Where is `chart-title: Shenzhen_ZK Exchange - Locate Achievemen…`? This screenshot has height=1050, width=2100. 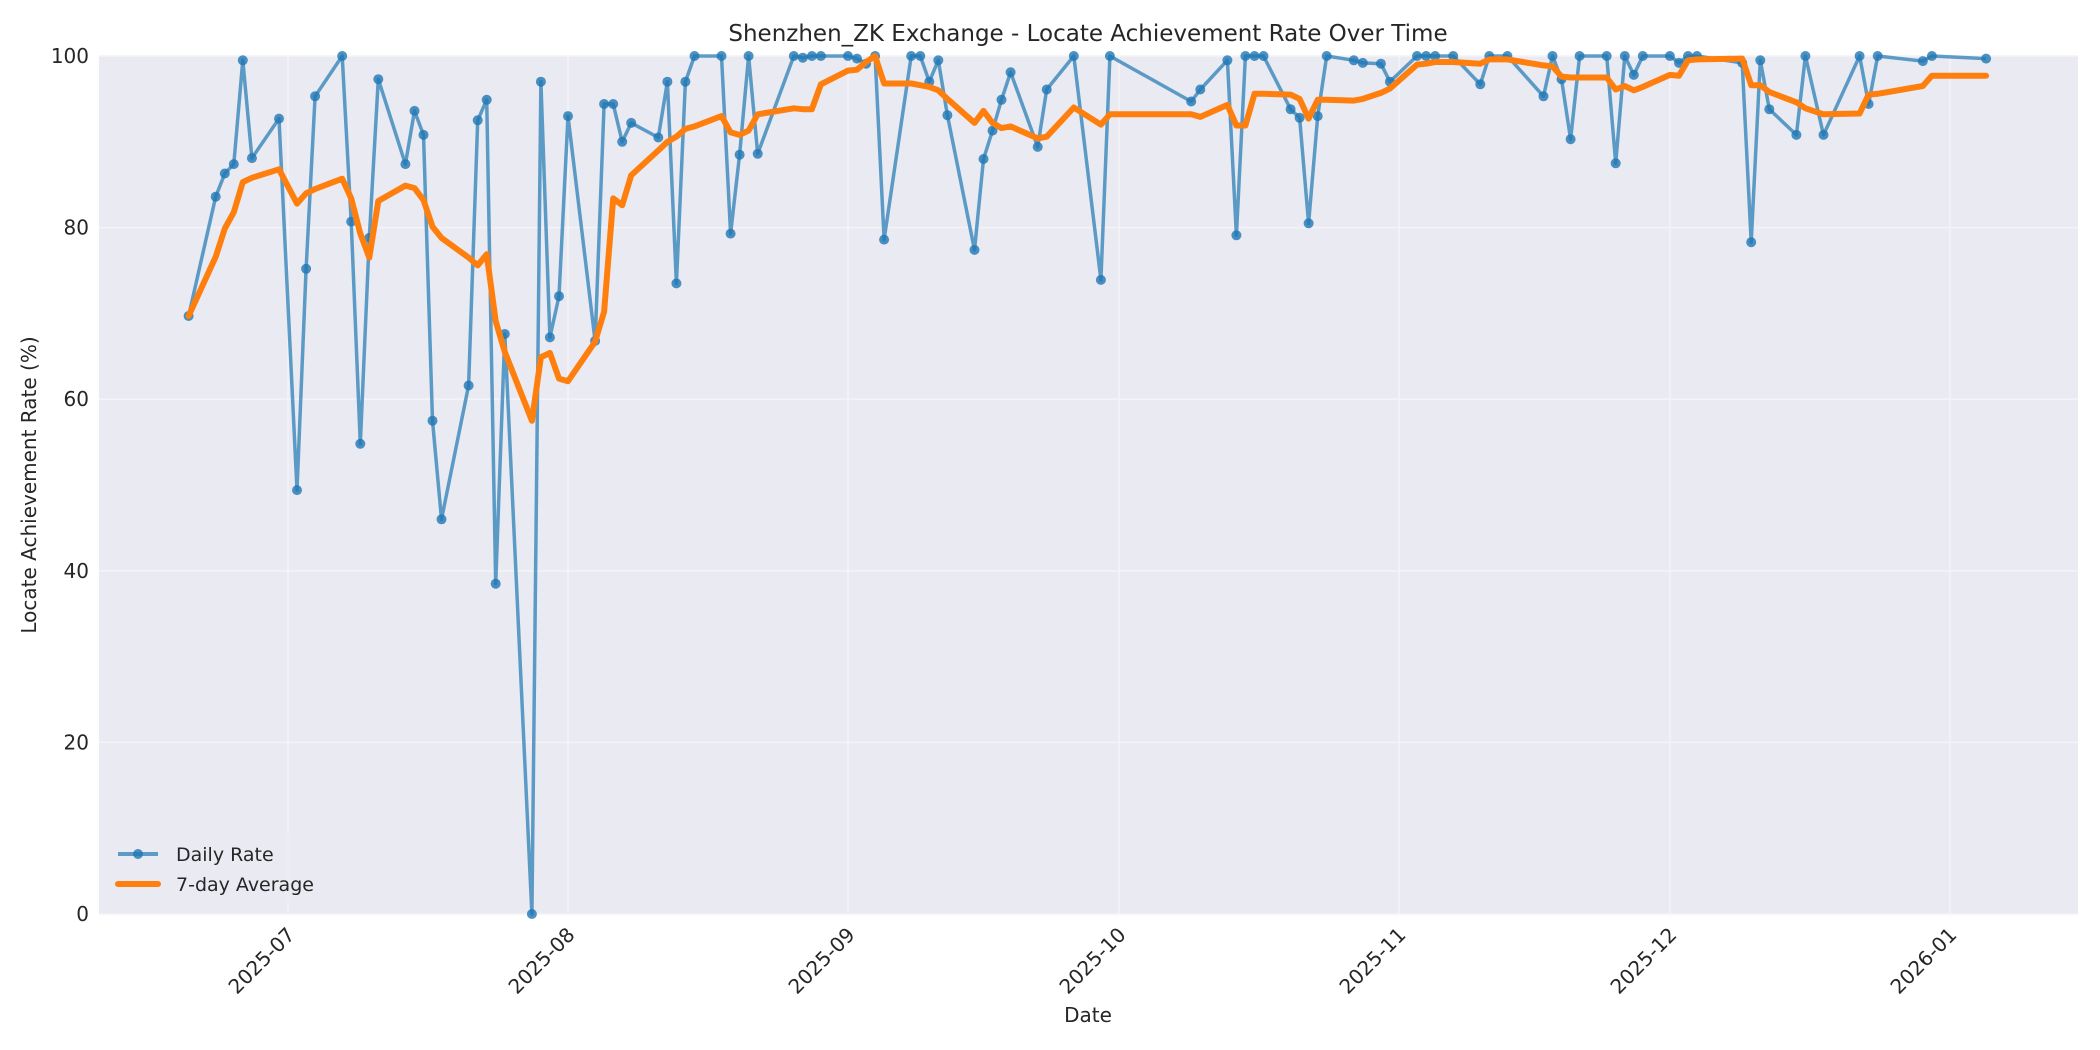
chart-title: Shenzhen_ZK Exchange - Locate Achievemen… is located at coordinates (1087, 34).